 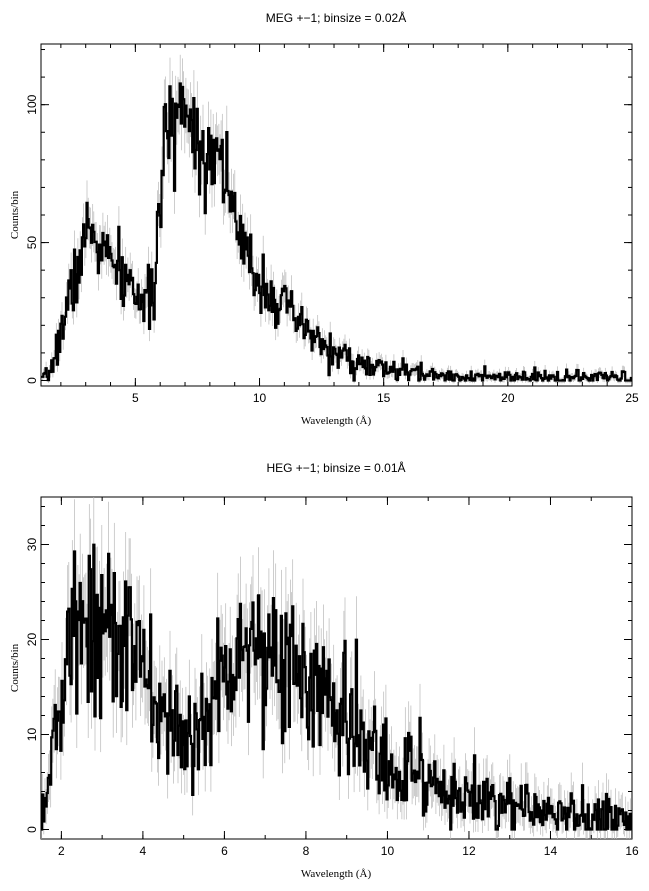 What do you see at coordinates (32, 380) in the screenshot?
I see `meg-y-tick-label: 0` at bounding box center [32, 380].